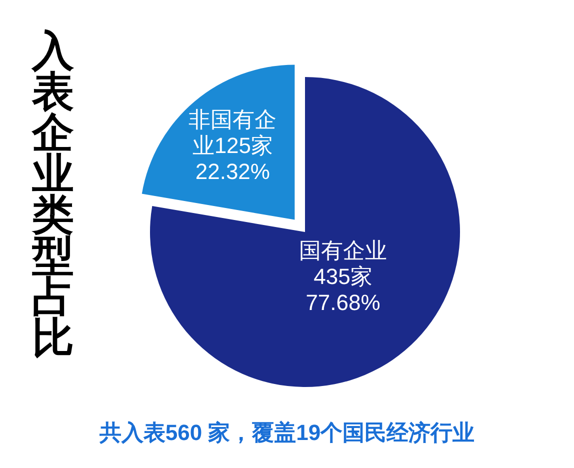 The image size is (574, 468). Describe the element at coordinates (343, 290) in the screenshot. I see `data-label: 435家 77.68%` at that location.